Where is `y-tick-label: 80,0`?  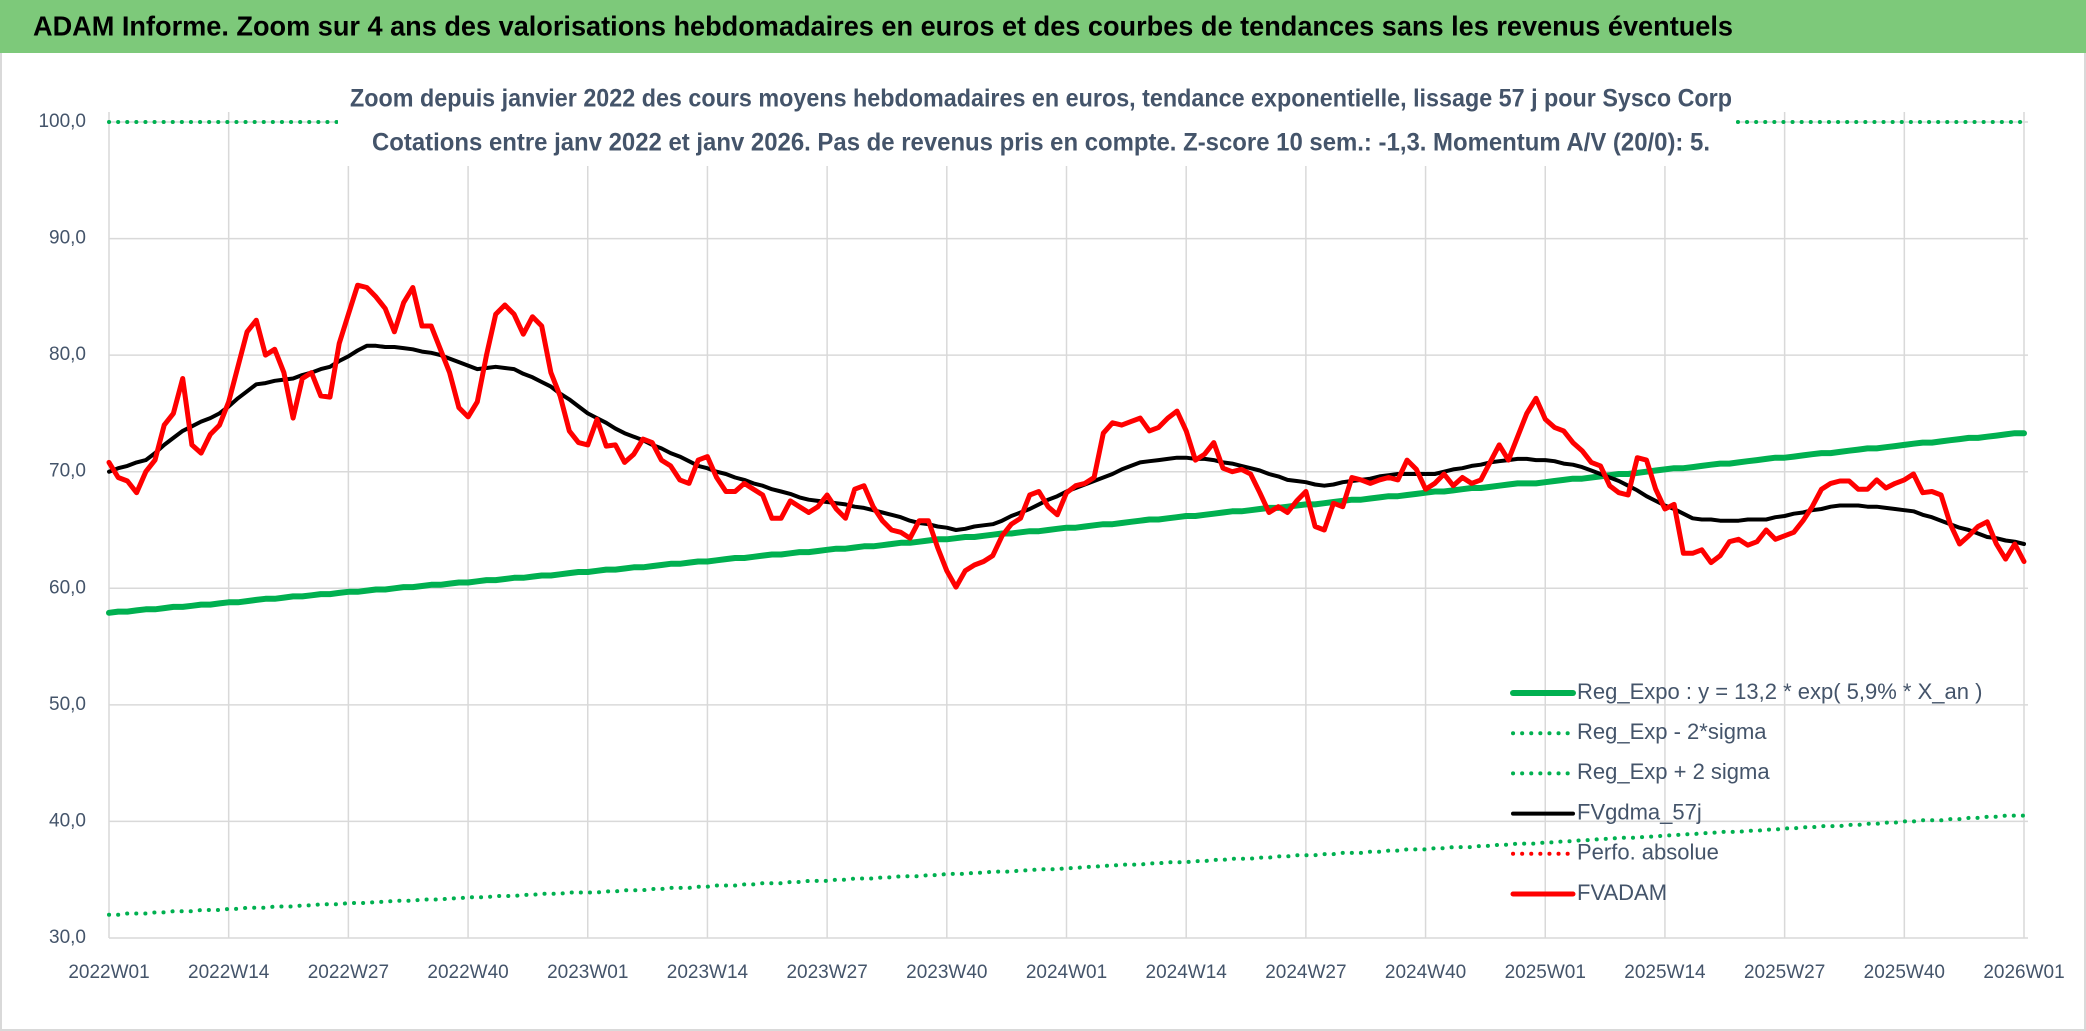 y-tick-label: 80,0 is located at coordinates (67, 354).